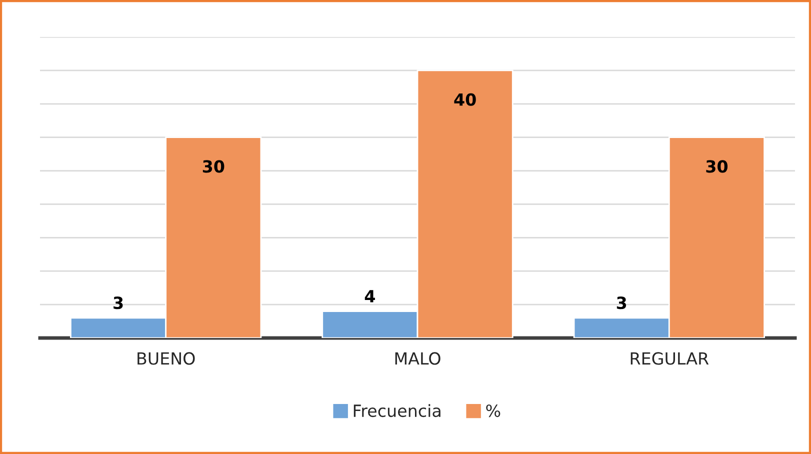  I want to click on x-tick-label: BUENO, so click(166, 358).